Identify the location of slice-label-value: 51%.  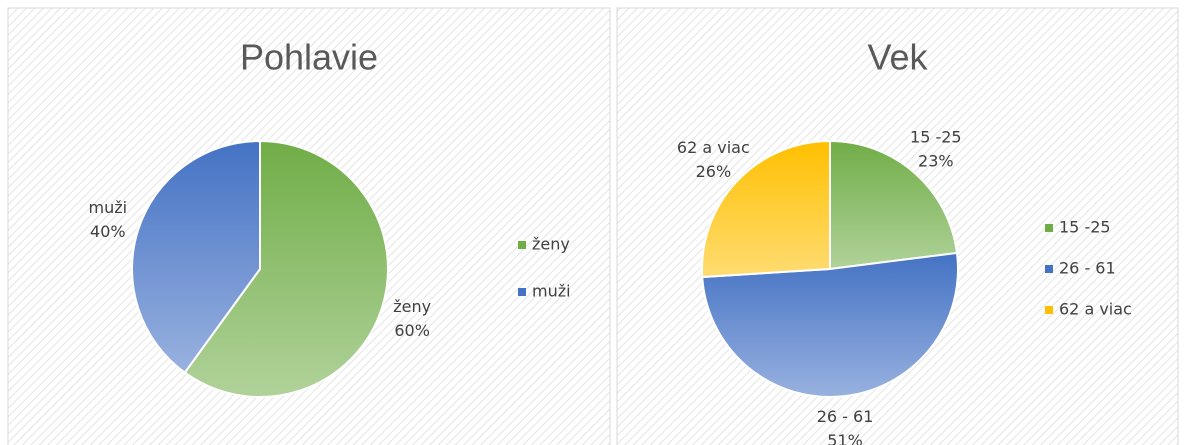
(845, 438).